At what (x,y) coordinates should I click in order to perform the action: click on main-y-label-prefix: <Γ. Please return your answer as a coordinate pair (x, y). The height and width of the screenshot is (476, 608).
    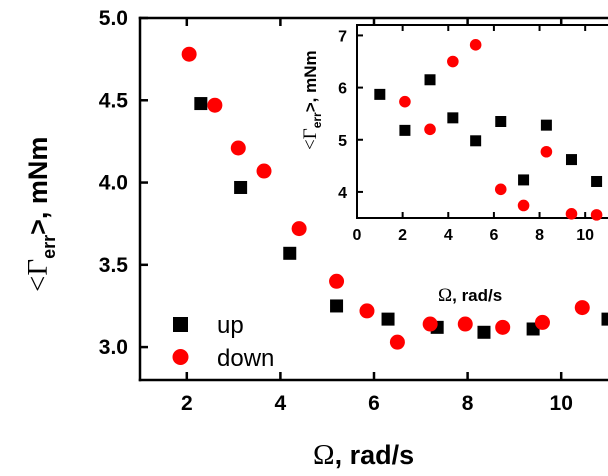
    Looking at the image, I should click on (38, 275).